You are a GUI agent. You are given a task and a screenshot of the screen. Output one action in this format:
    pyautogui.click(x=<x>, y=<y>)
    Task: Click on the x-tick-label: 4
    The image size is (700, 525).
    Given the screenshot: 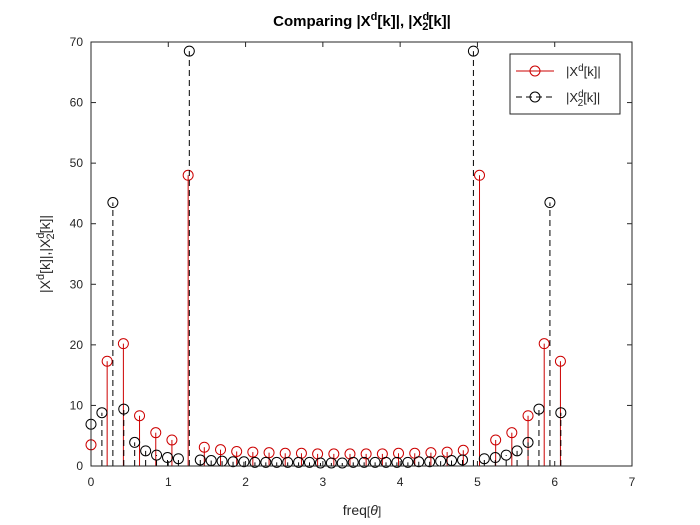 What is the action you would take?
    pyautogui.click(x=400, y=482)
    